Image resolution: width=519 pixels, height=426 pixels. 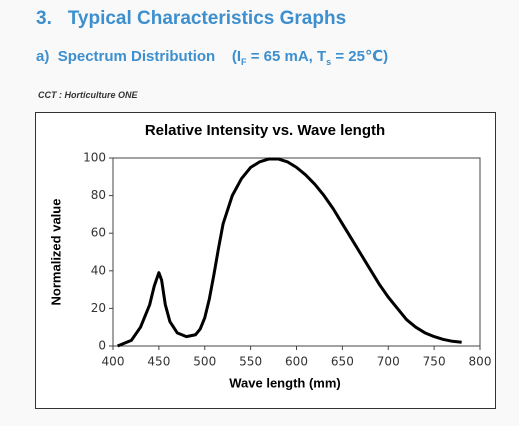 What do you see at coordinates (250, 362) in the screenshot?
I see `x-tick-label: 550` at bounding box center [250, 362].